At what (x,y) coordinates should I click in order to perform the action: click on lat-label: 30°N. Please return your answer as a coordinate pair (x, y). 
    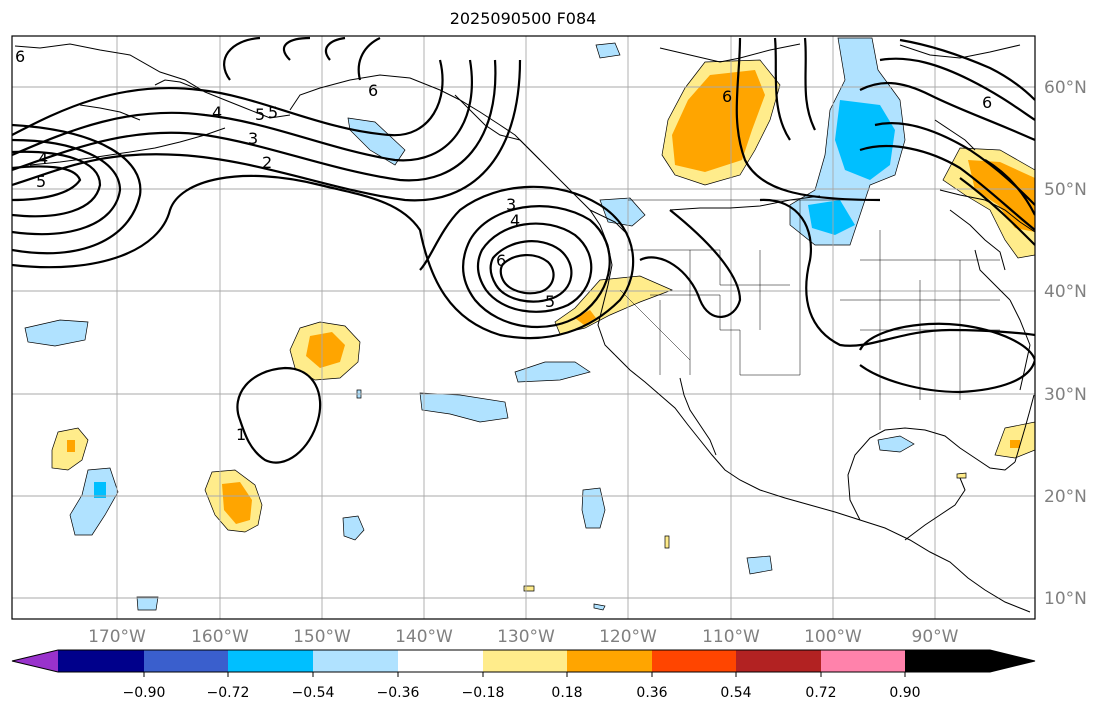
    Looking at the image, I should click on (1065, 395).